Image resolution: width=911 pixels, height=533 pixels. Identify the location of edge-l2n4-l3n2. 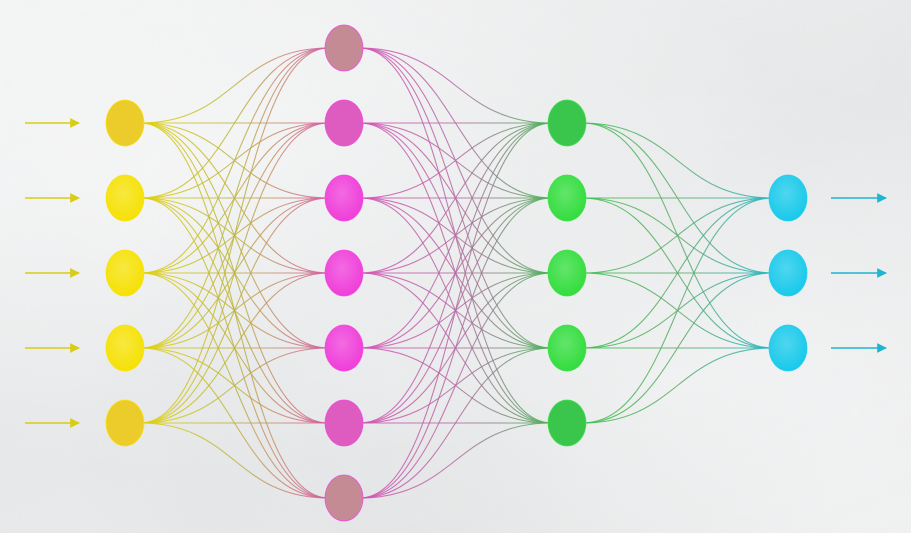
(677, 385).